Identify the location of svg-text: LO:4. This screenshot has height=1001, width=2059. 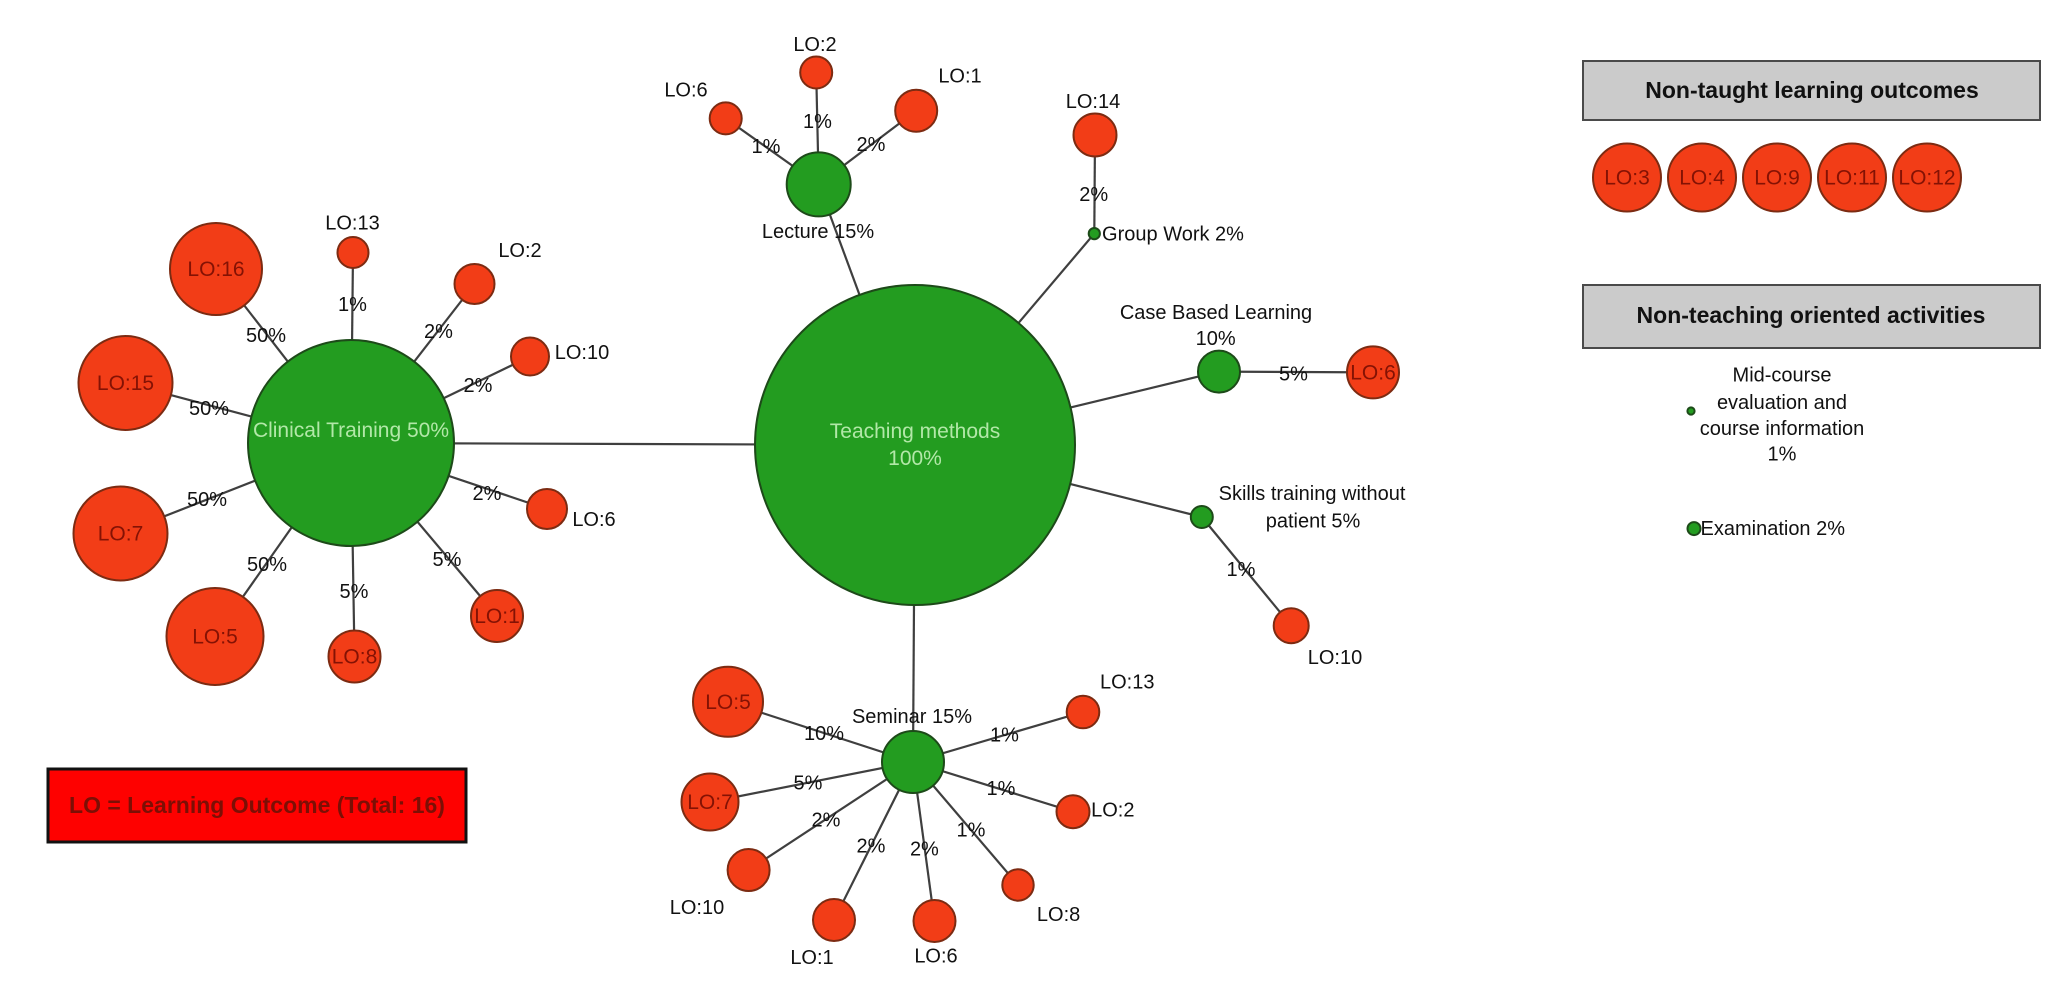
(1702, 178).